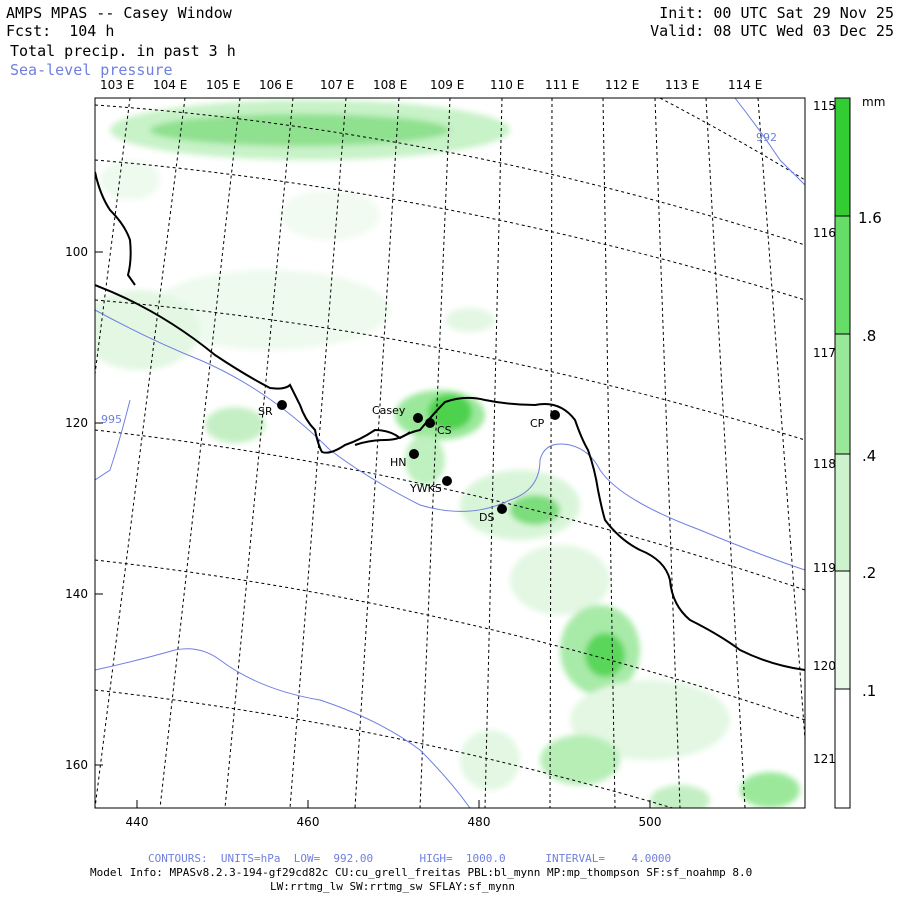 The image size is (900, 900). What do you see at coordinates (111, 419) in the screenshot?
I see `isobar-label: 995` at bounding box center [111, 419].